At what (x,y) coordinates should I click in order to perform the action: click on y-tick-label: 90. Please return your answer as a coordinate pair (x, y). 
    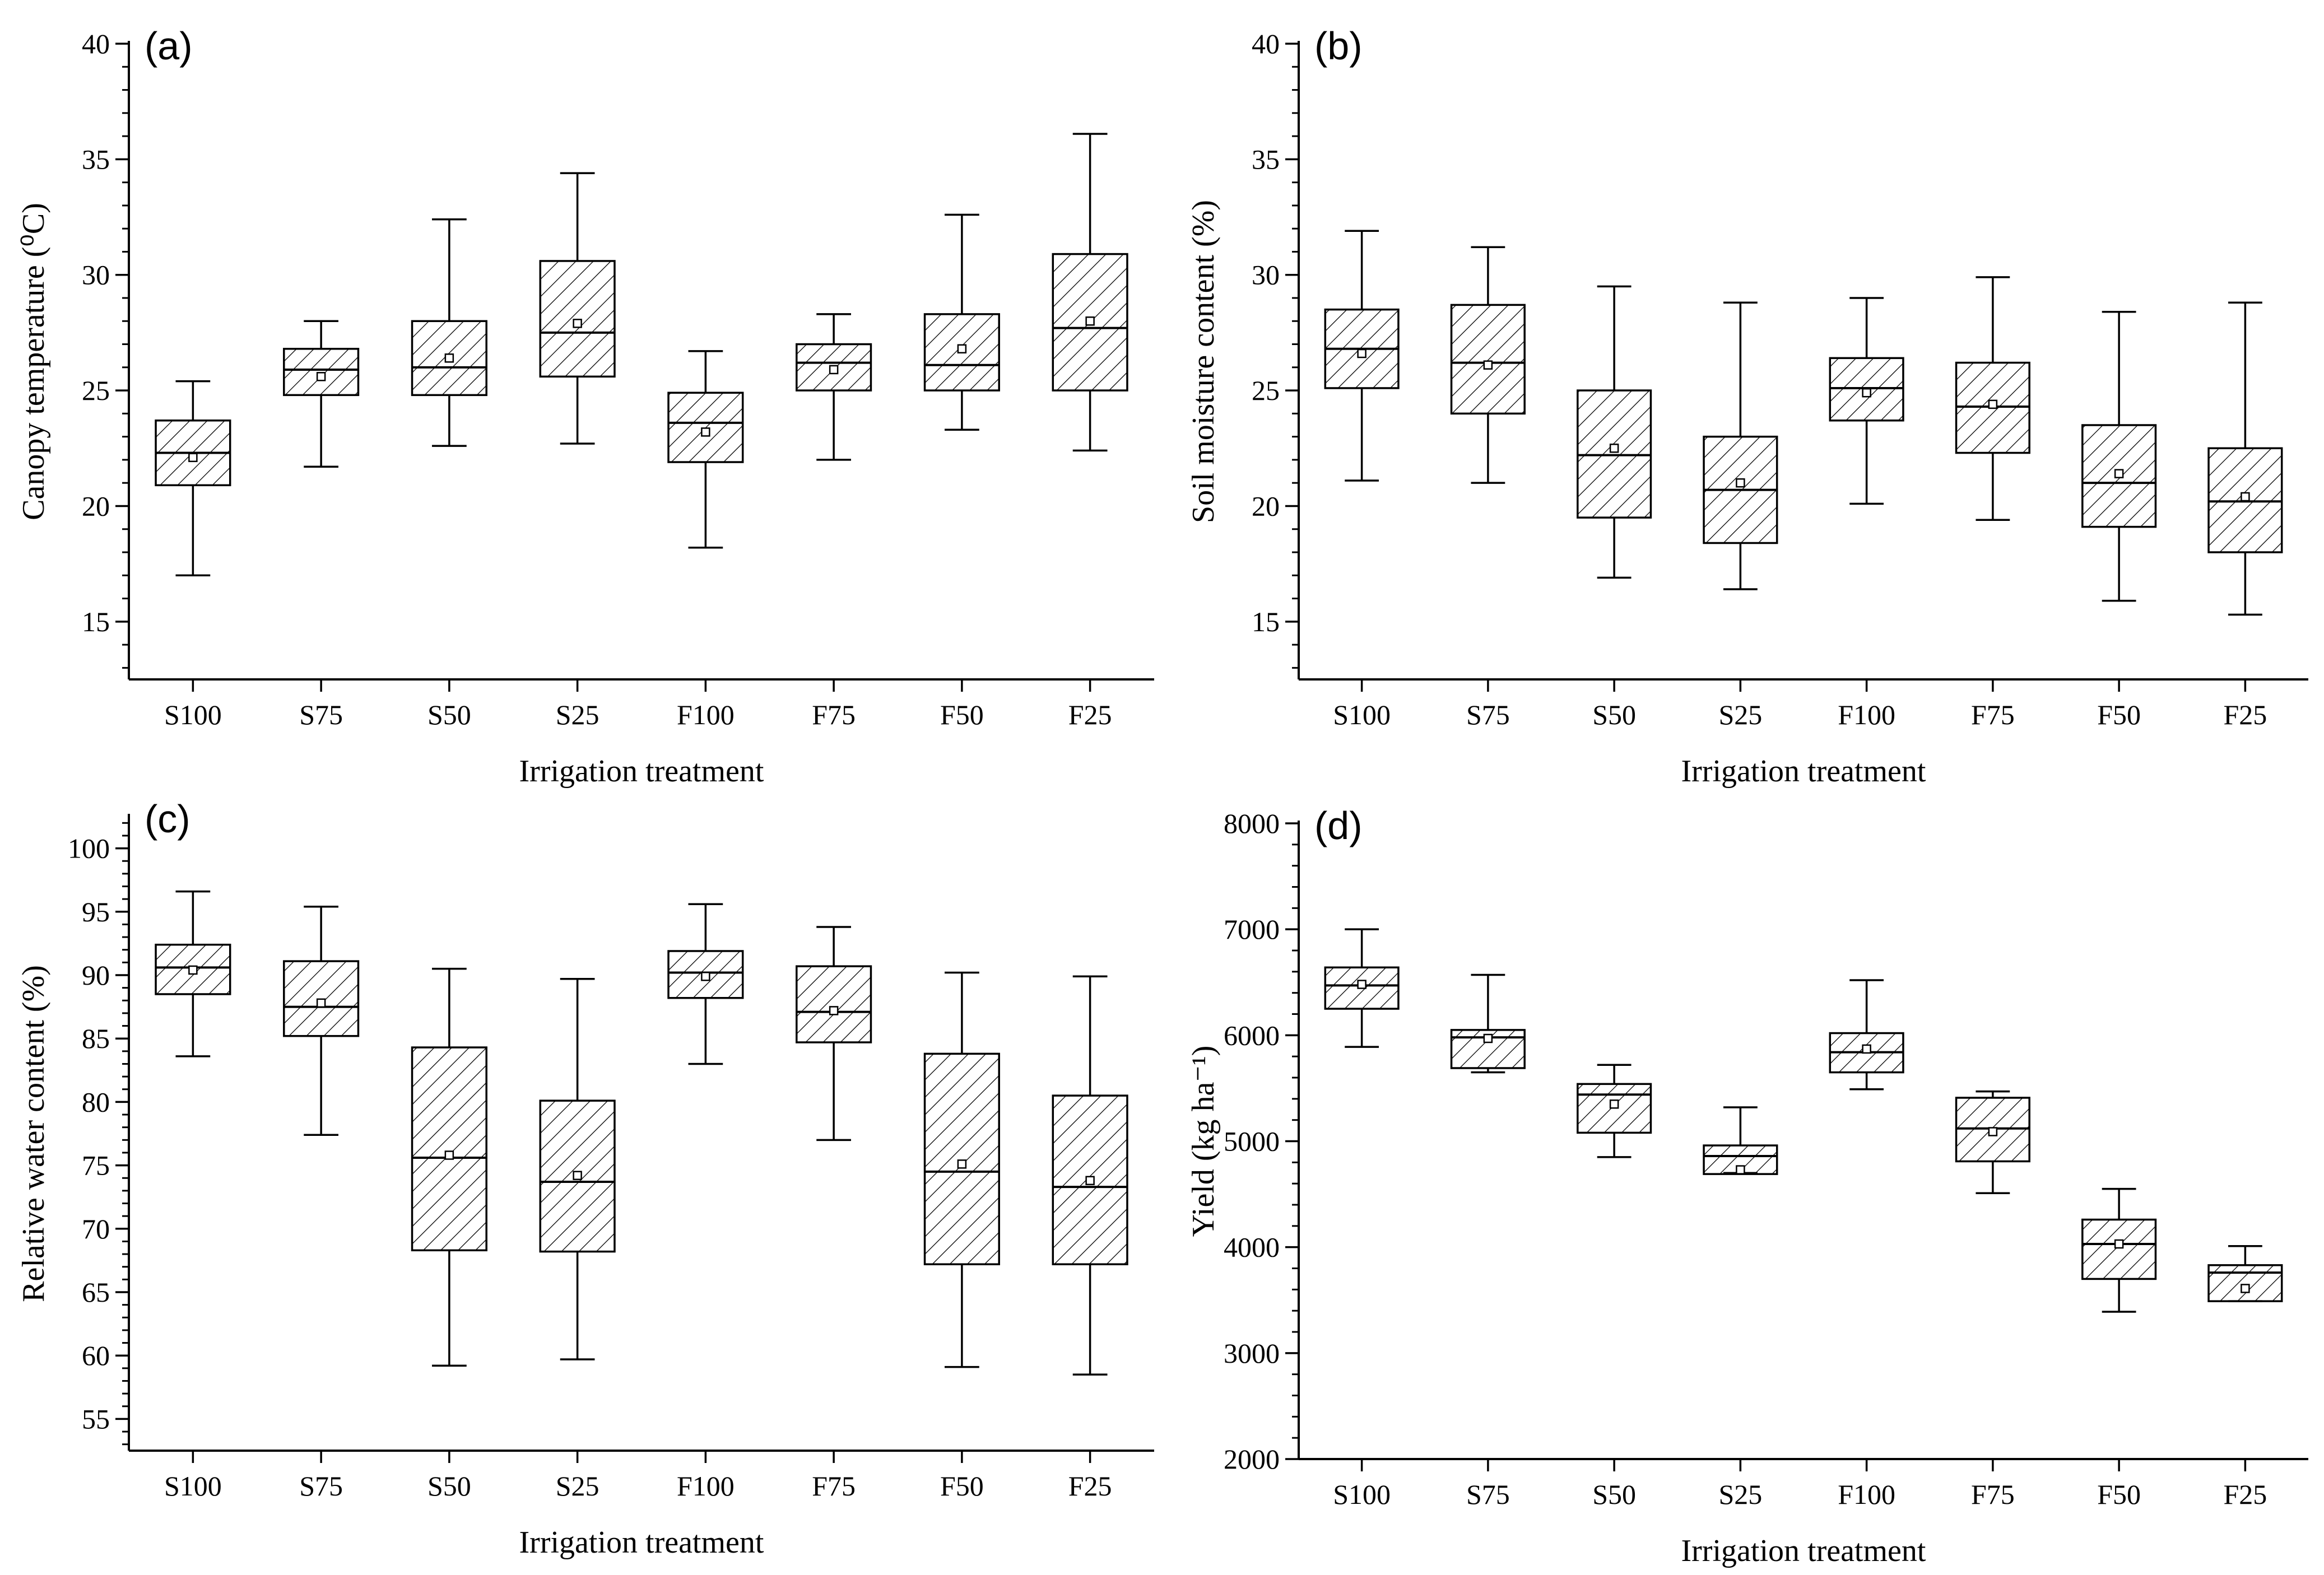
    Looking at the image, I should click on (96, 975).